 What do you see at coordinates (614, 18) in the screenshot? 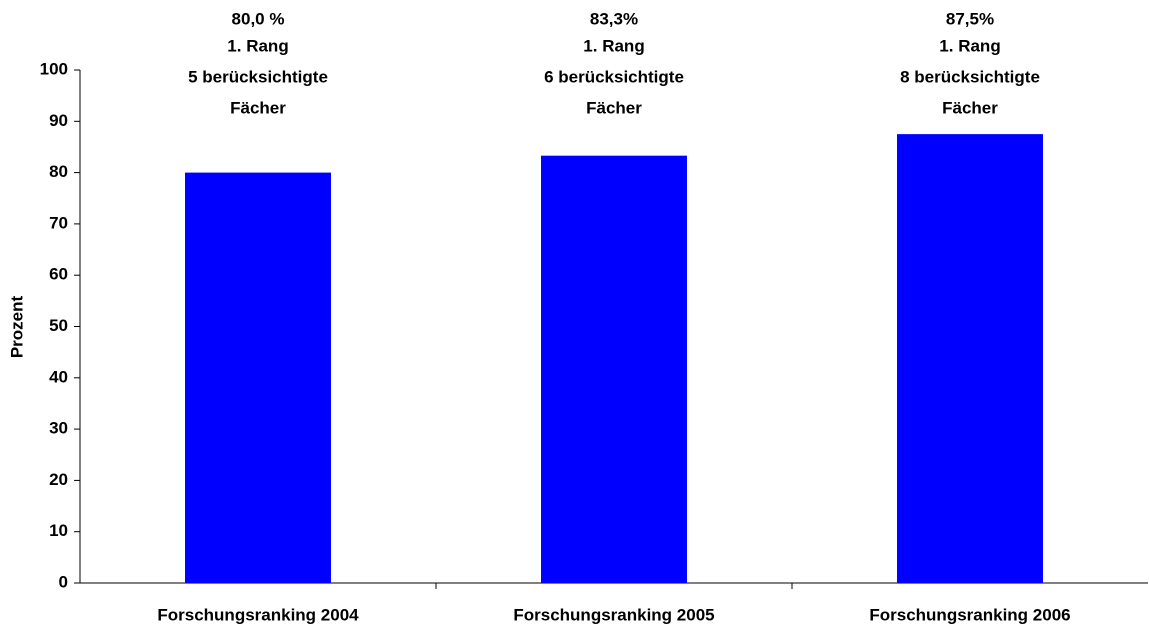
I see `value-label: 83,3%` at bounding box center [614, 18].